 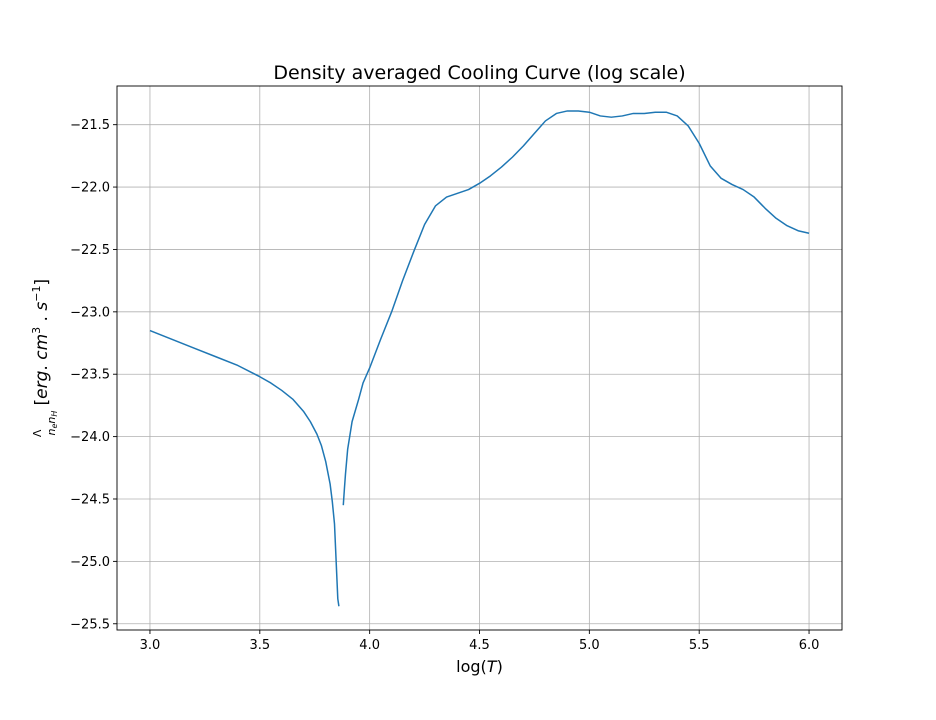 What do you see at coordinates (90, 250) in the screenshot?
I see `y-tick-label: −22.5` at bounding box center [90, 250].